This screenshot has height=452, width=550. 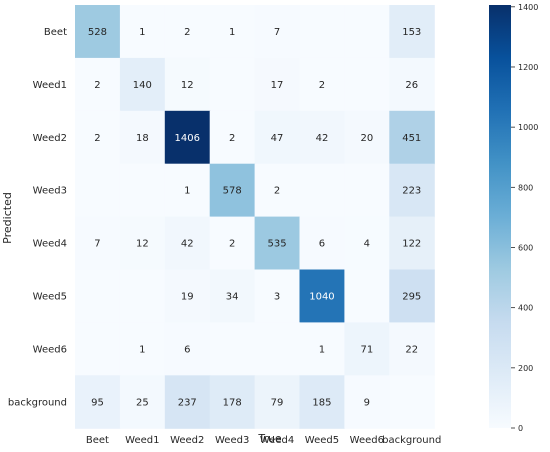 What do you see at coordinates (7, 218) in the screenshot?
I see `y-axis-label: Predicted` at bounding box center [7, 218].